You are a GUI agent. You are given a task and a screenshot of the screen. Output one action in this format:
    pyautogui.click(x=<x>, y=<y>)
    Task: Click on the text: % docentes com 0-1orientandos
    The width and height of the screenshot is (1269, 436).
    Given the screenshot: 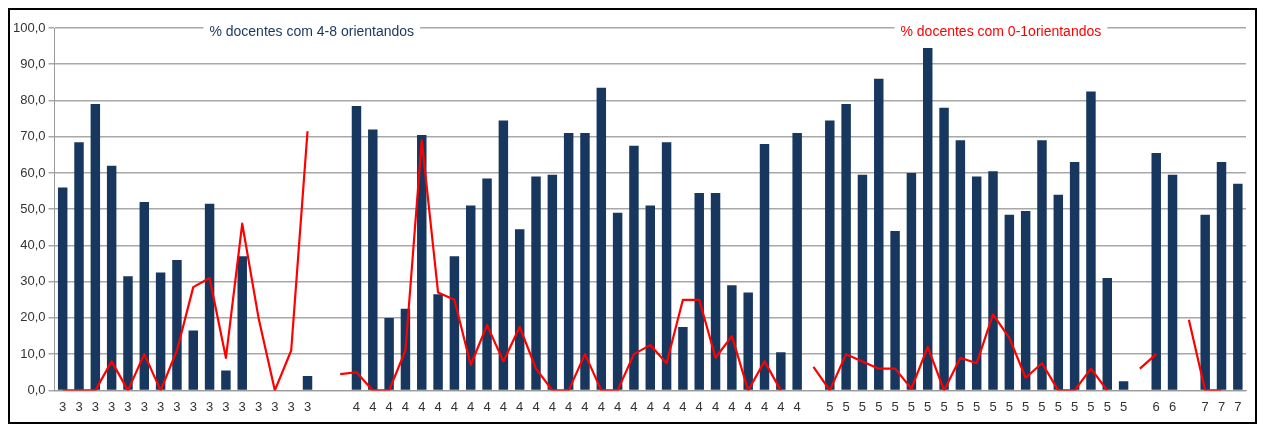 What is the action you would take?
    pyautogui.click(x=1001, y=30)
    